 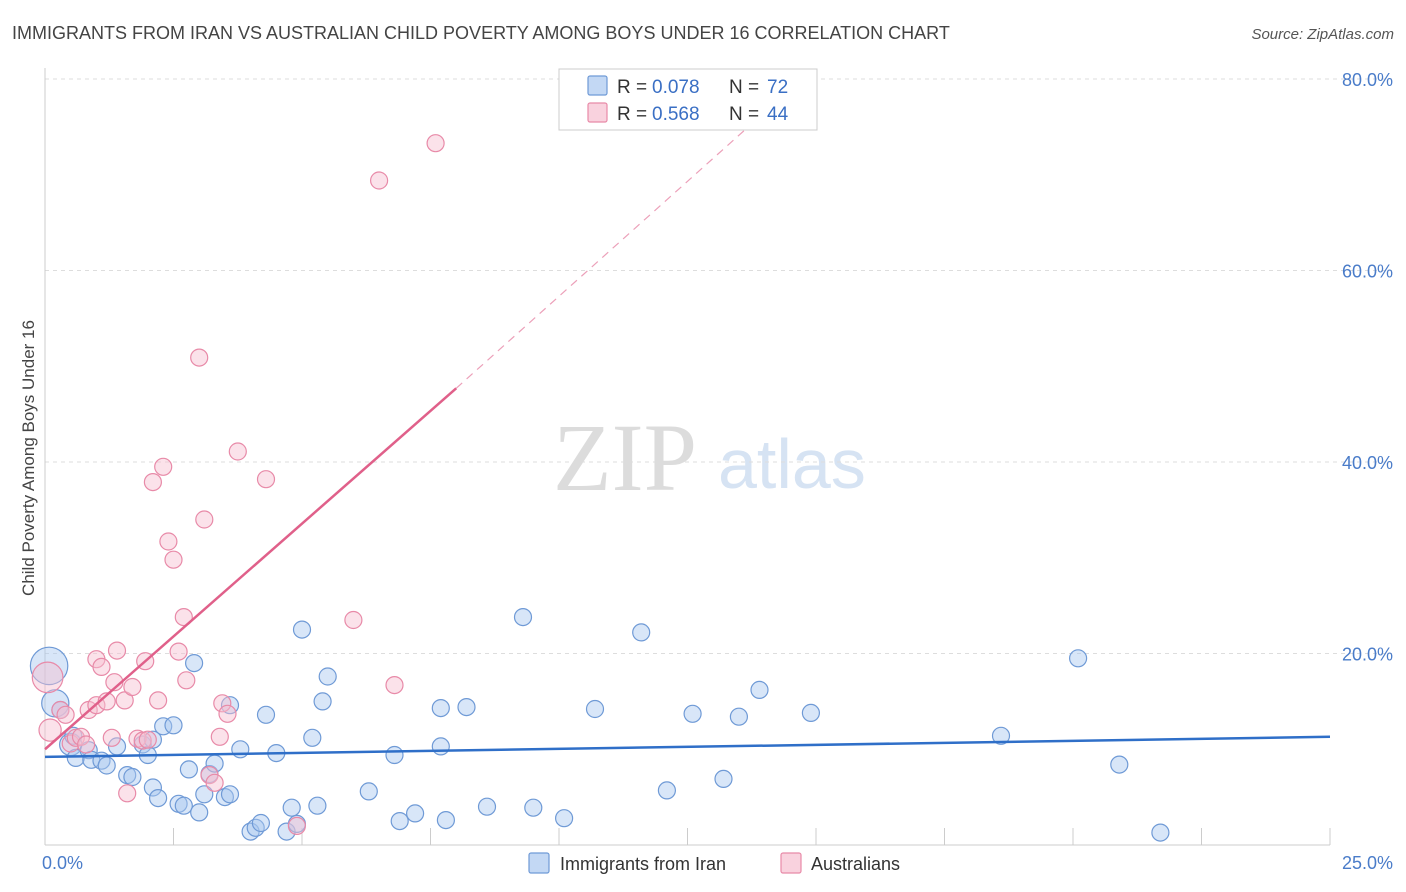 What do you see at coordinates (597, 112) in the screenshot?
I see `legend-swatch-australians` at bounding box center [597, 112].